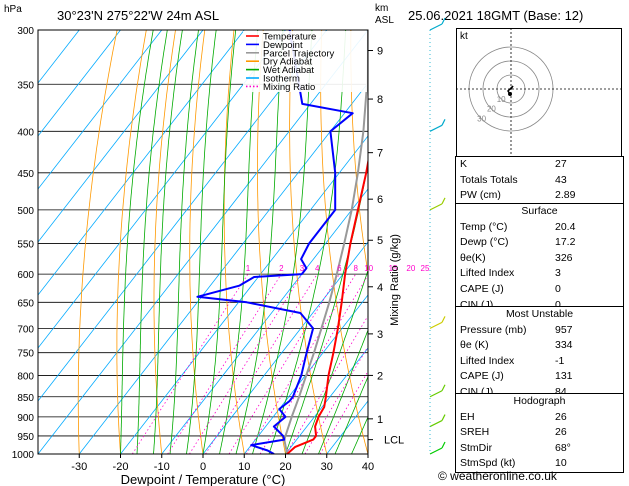 This screenshot has height=486, width=629. Describe the element at coordinates (480, 195) in the screenshot. I see `row-label: PW (cm)` at that location.